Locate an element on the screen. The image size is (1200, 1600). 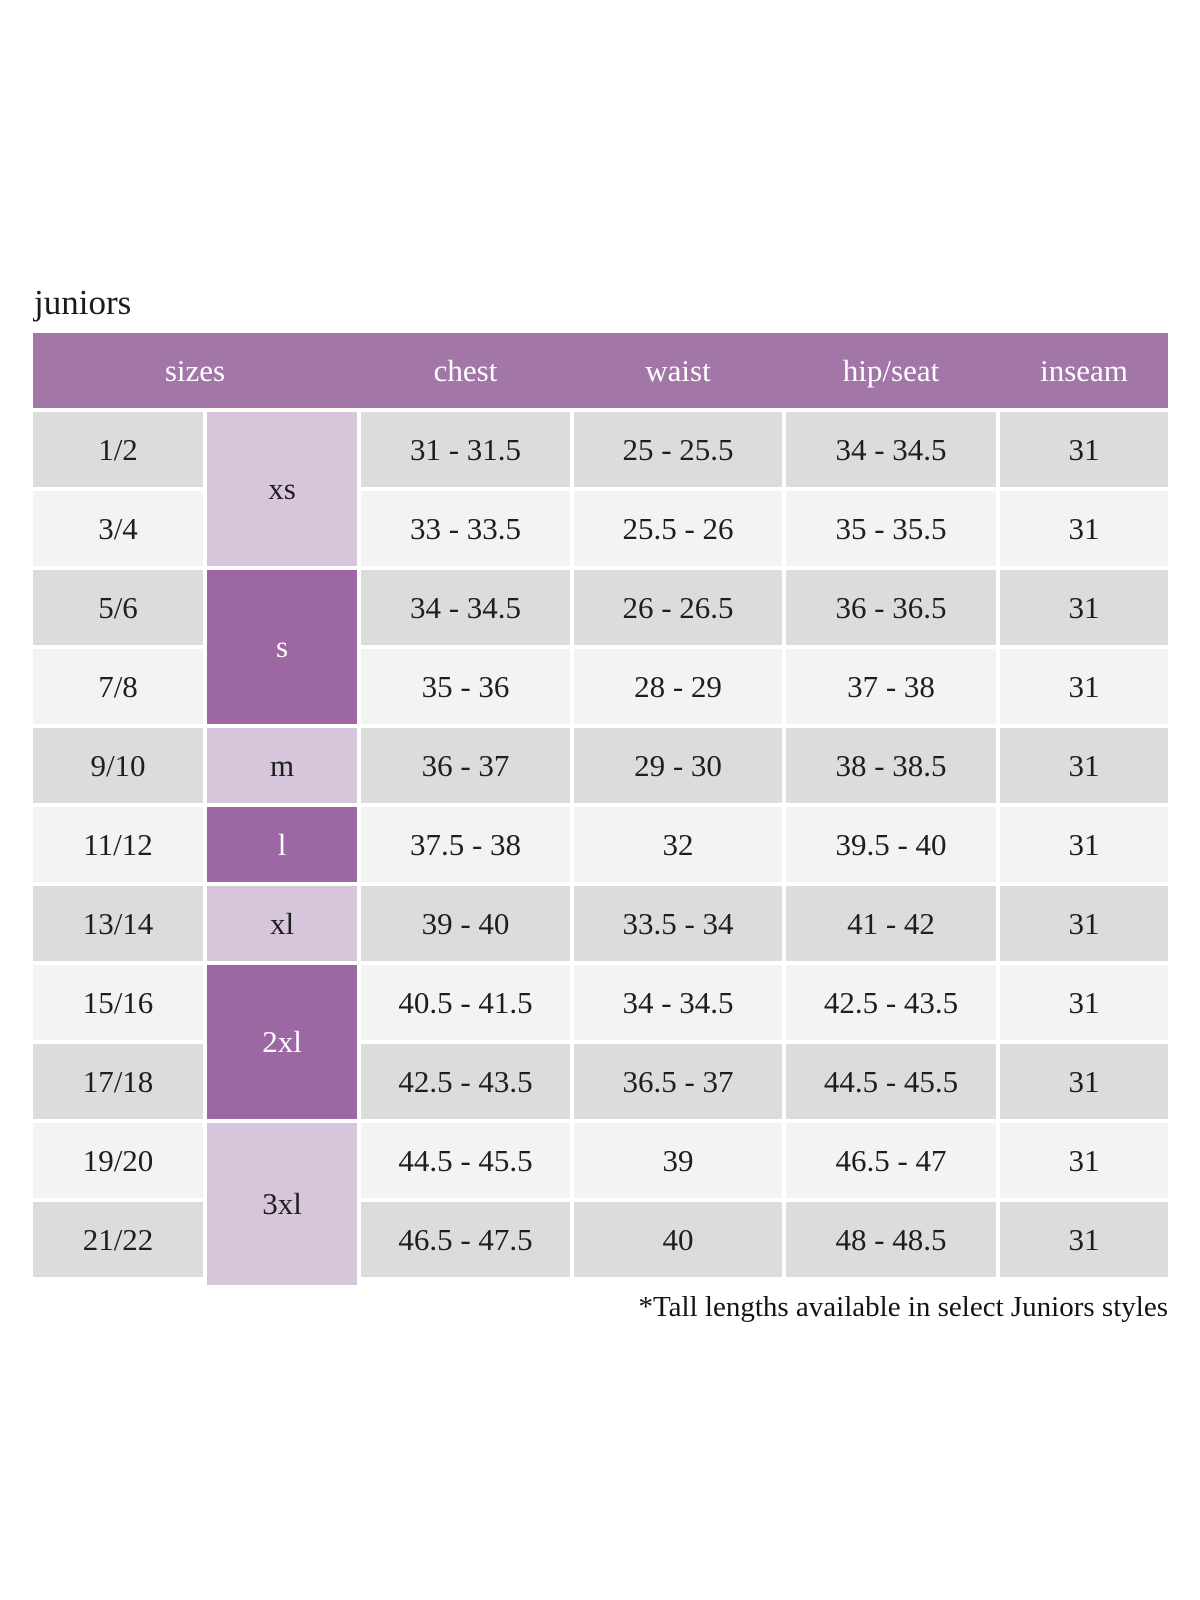
waist-cell: 25.5 - 26 is located at coordinates (678, 528).